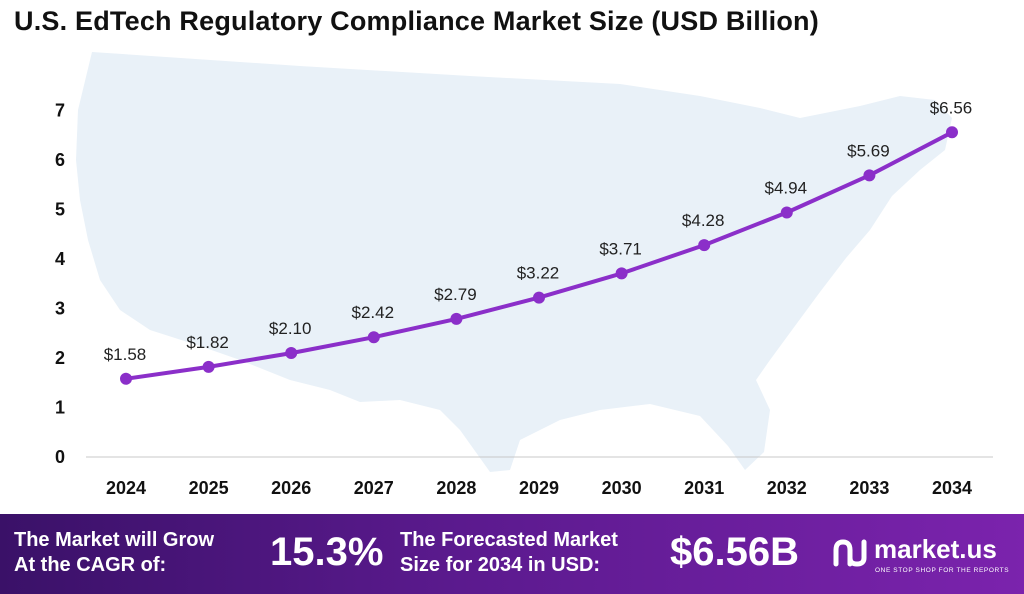 The width and height of the screenshot is (1024, 594). Describe the element at coordinates (60, 358) in the screenshot. I see `y-tick-label: 2` at that location.